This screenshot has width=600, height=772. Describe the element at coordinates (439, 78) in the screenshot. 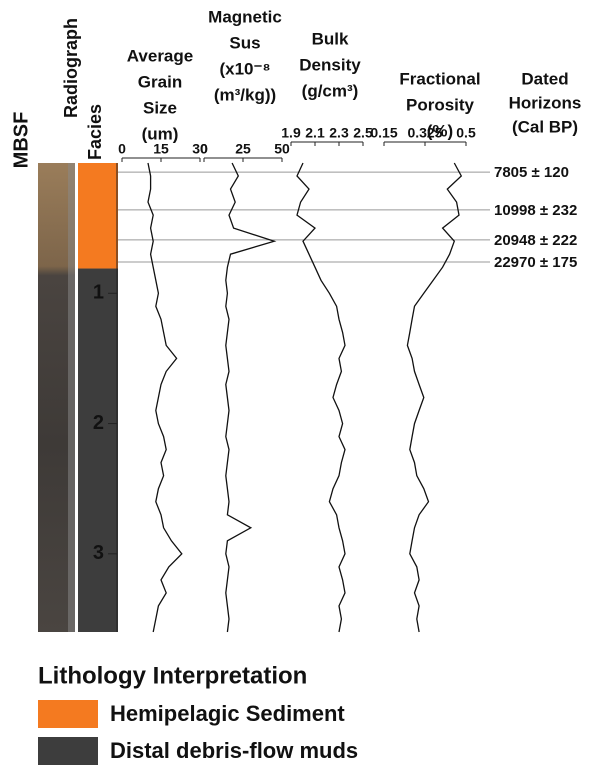

I see `panel-title: Fractional` at that location.